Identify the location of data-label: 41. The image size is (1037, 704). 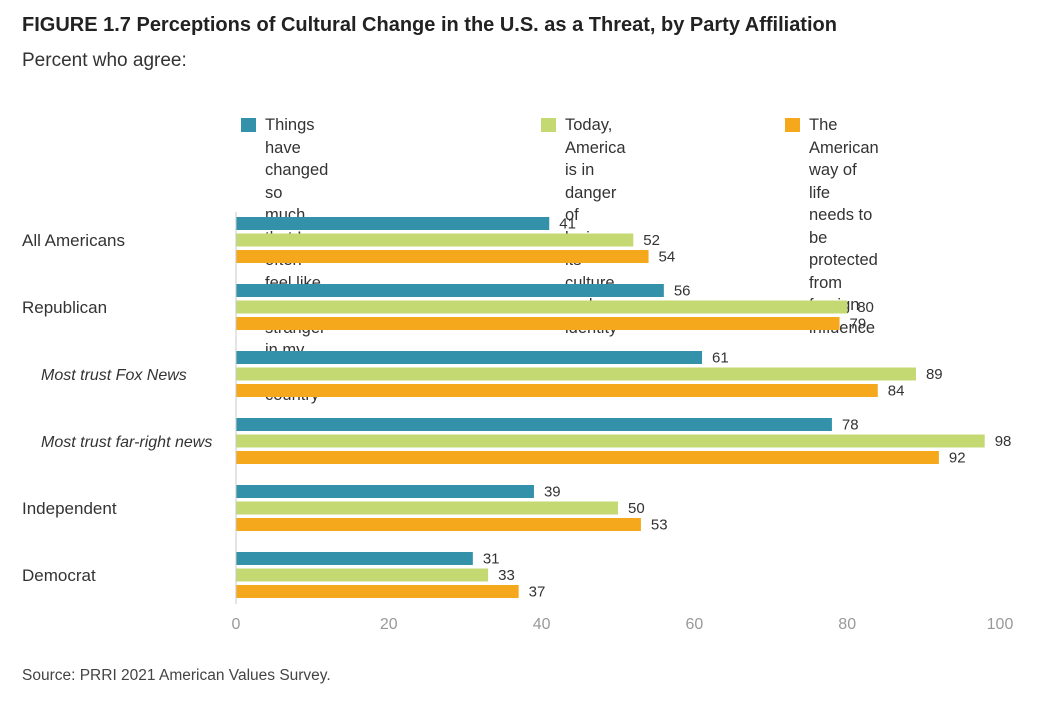
(567, 224).